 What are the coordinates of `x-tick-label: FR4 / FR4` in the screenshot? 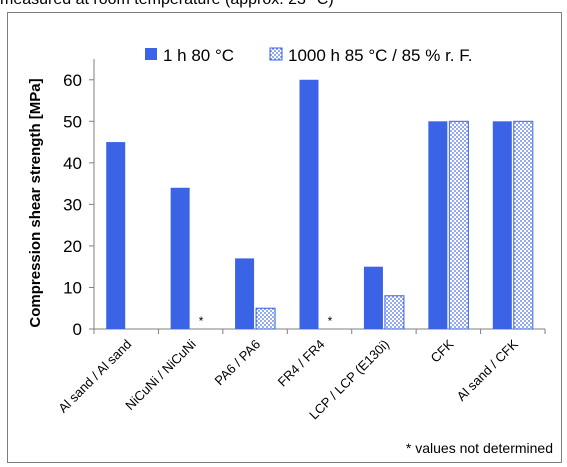 It's located at (301, 363).